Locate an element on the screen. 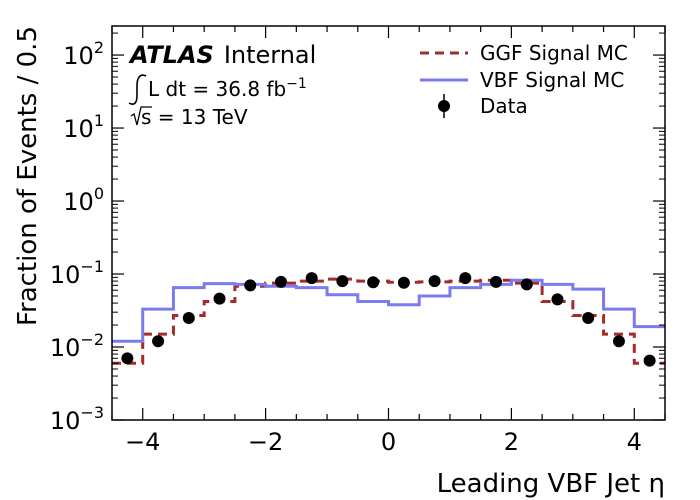 The image size is (700, 500). legend-data-marker is located at coordinates (444, 106).